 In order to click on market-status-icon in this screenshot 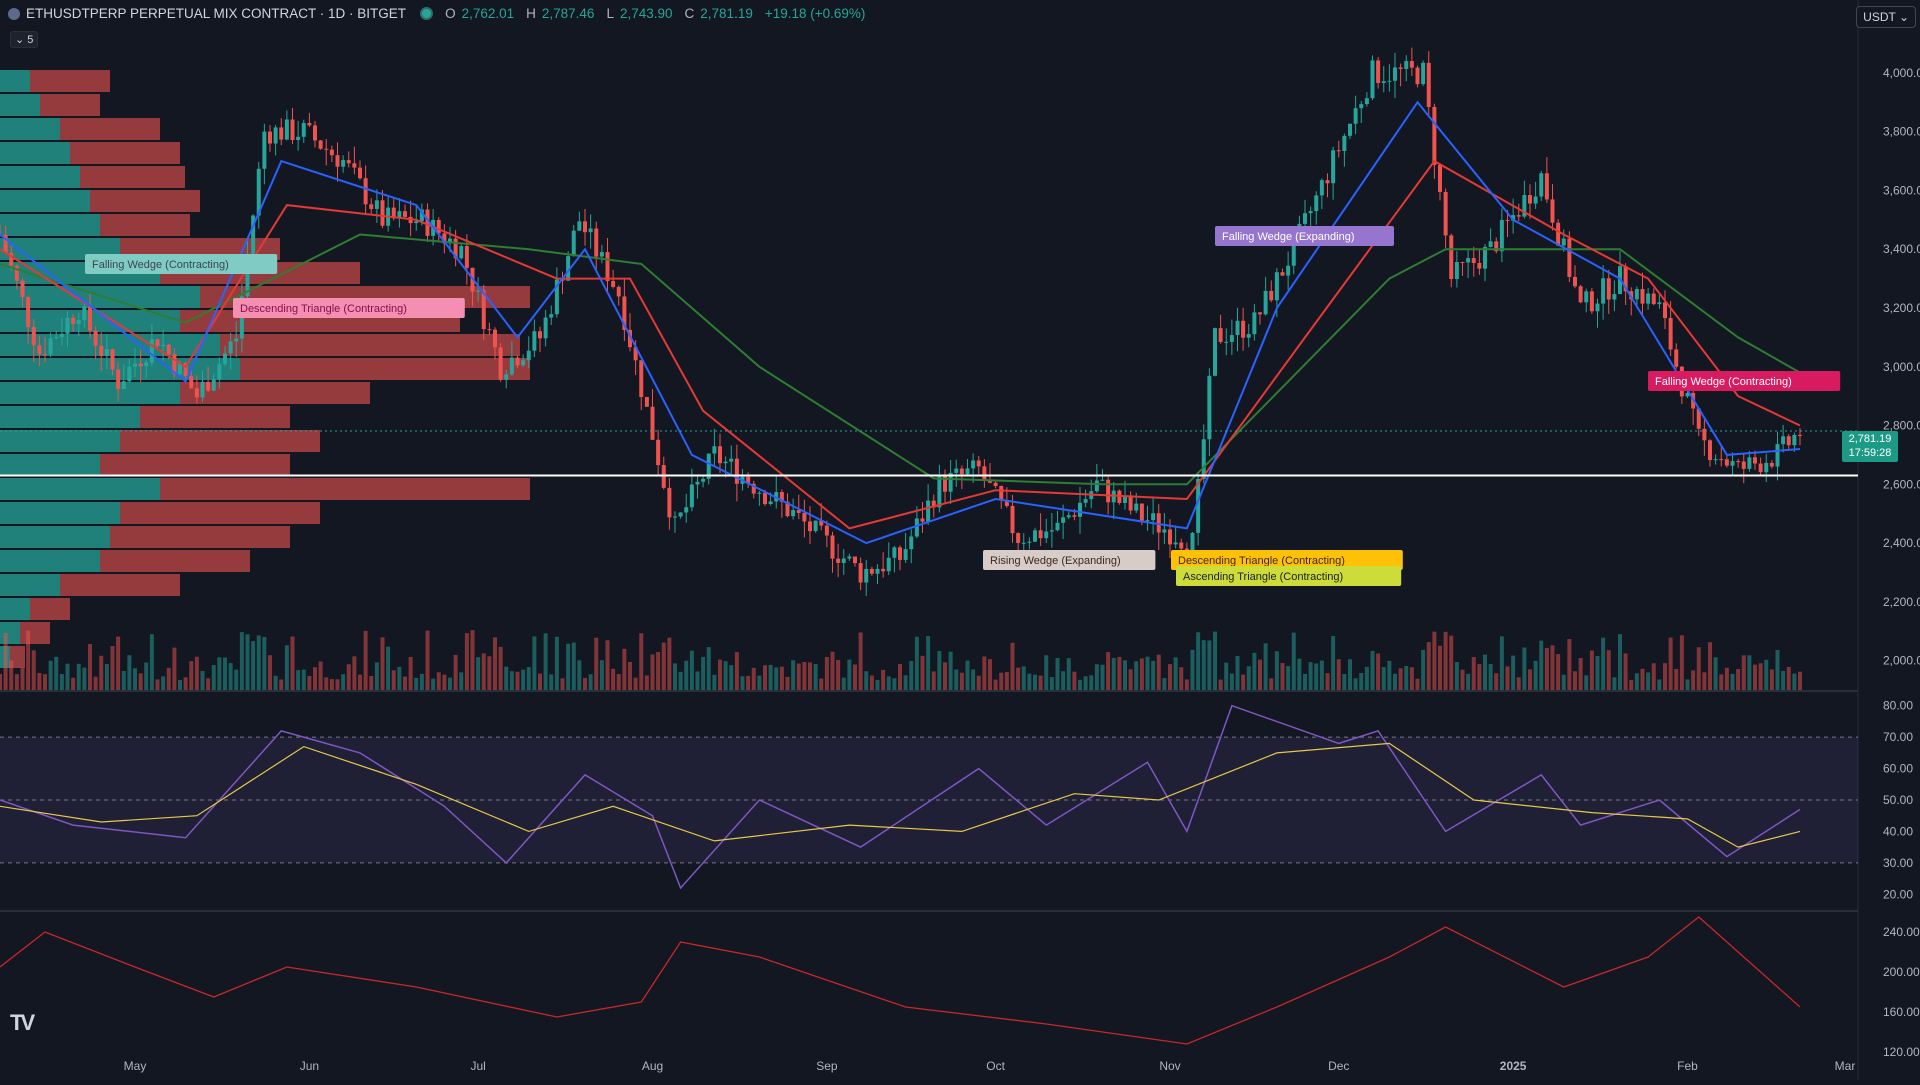, I will do `click(427, 13)`.